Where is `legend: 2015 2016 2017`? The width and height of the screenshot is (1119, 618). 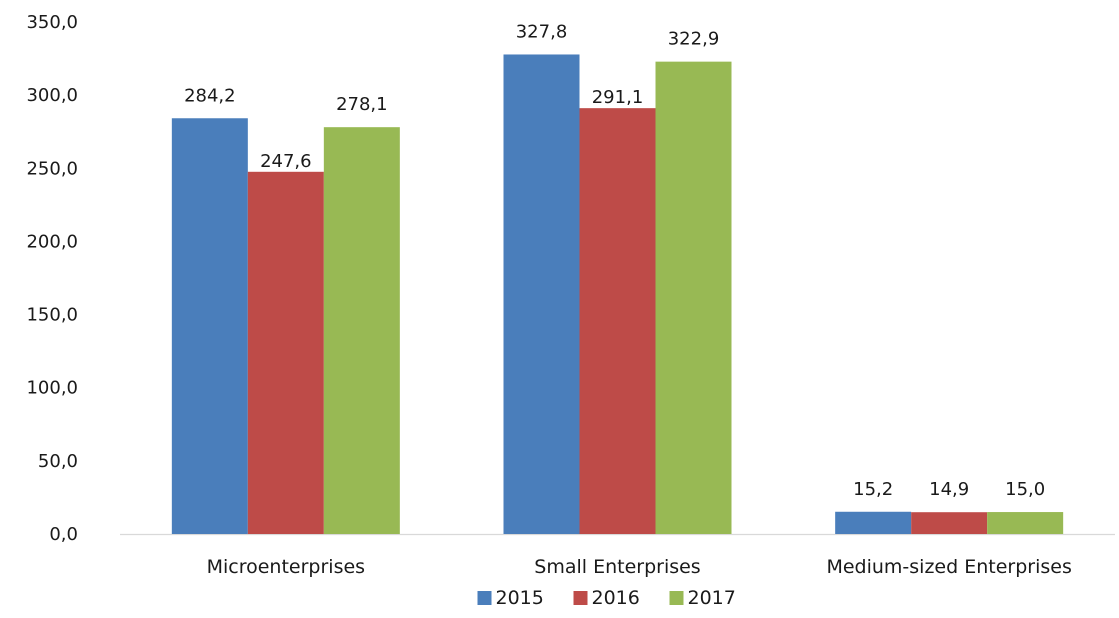
legend: 2015 2016 2017 is located at coordinates (606, 598).